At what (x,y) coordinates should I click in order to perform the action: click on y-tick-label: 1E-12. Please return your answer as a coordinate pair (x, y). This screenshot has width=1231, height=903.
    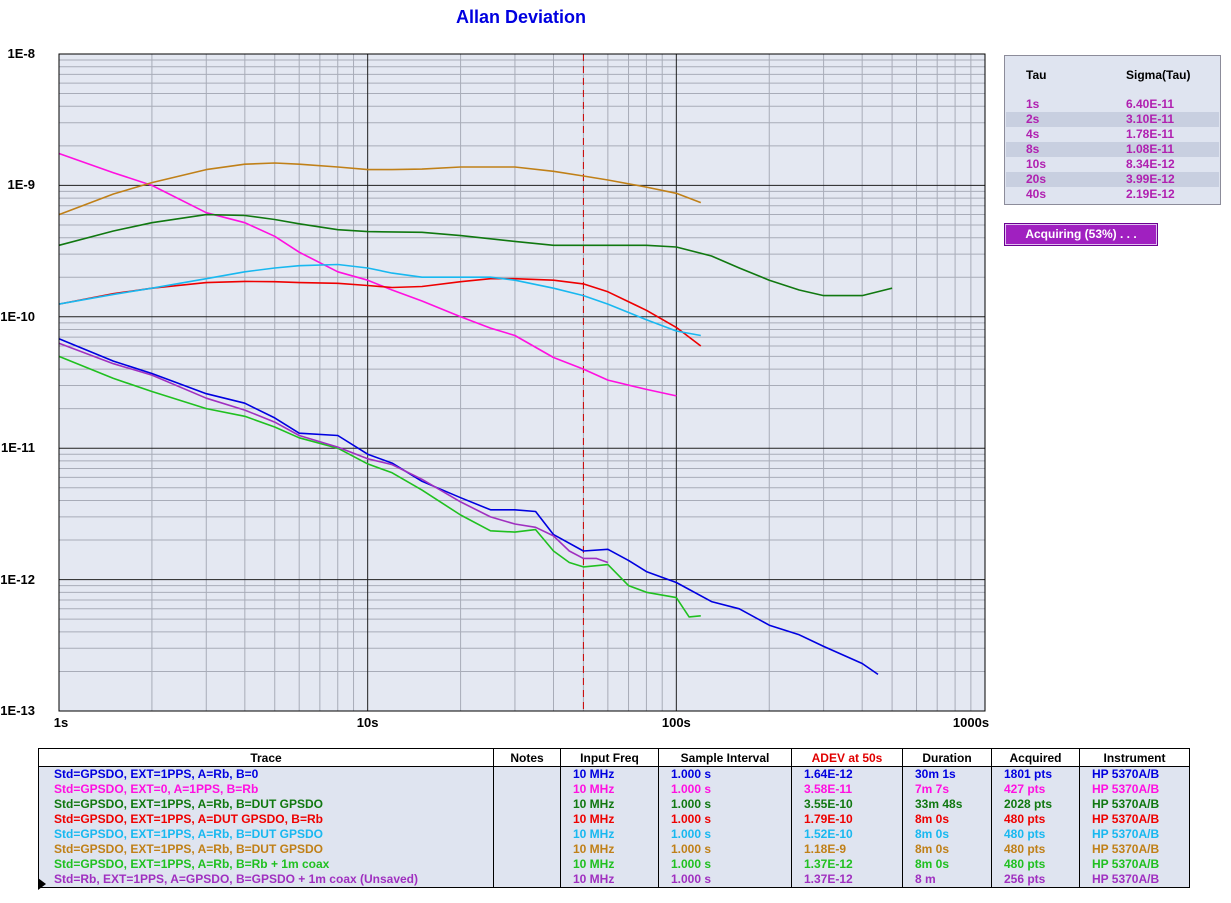
    Looking at the image, I should click on (17, 579).